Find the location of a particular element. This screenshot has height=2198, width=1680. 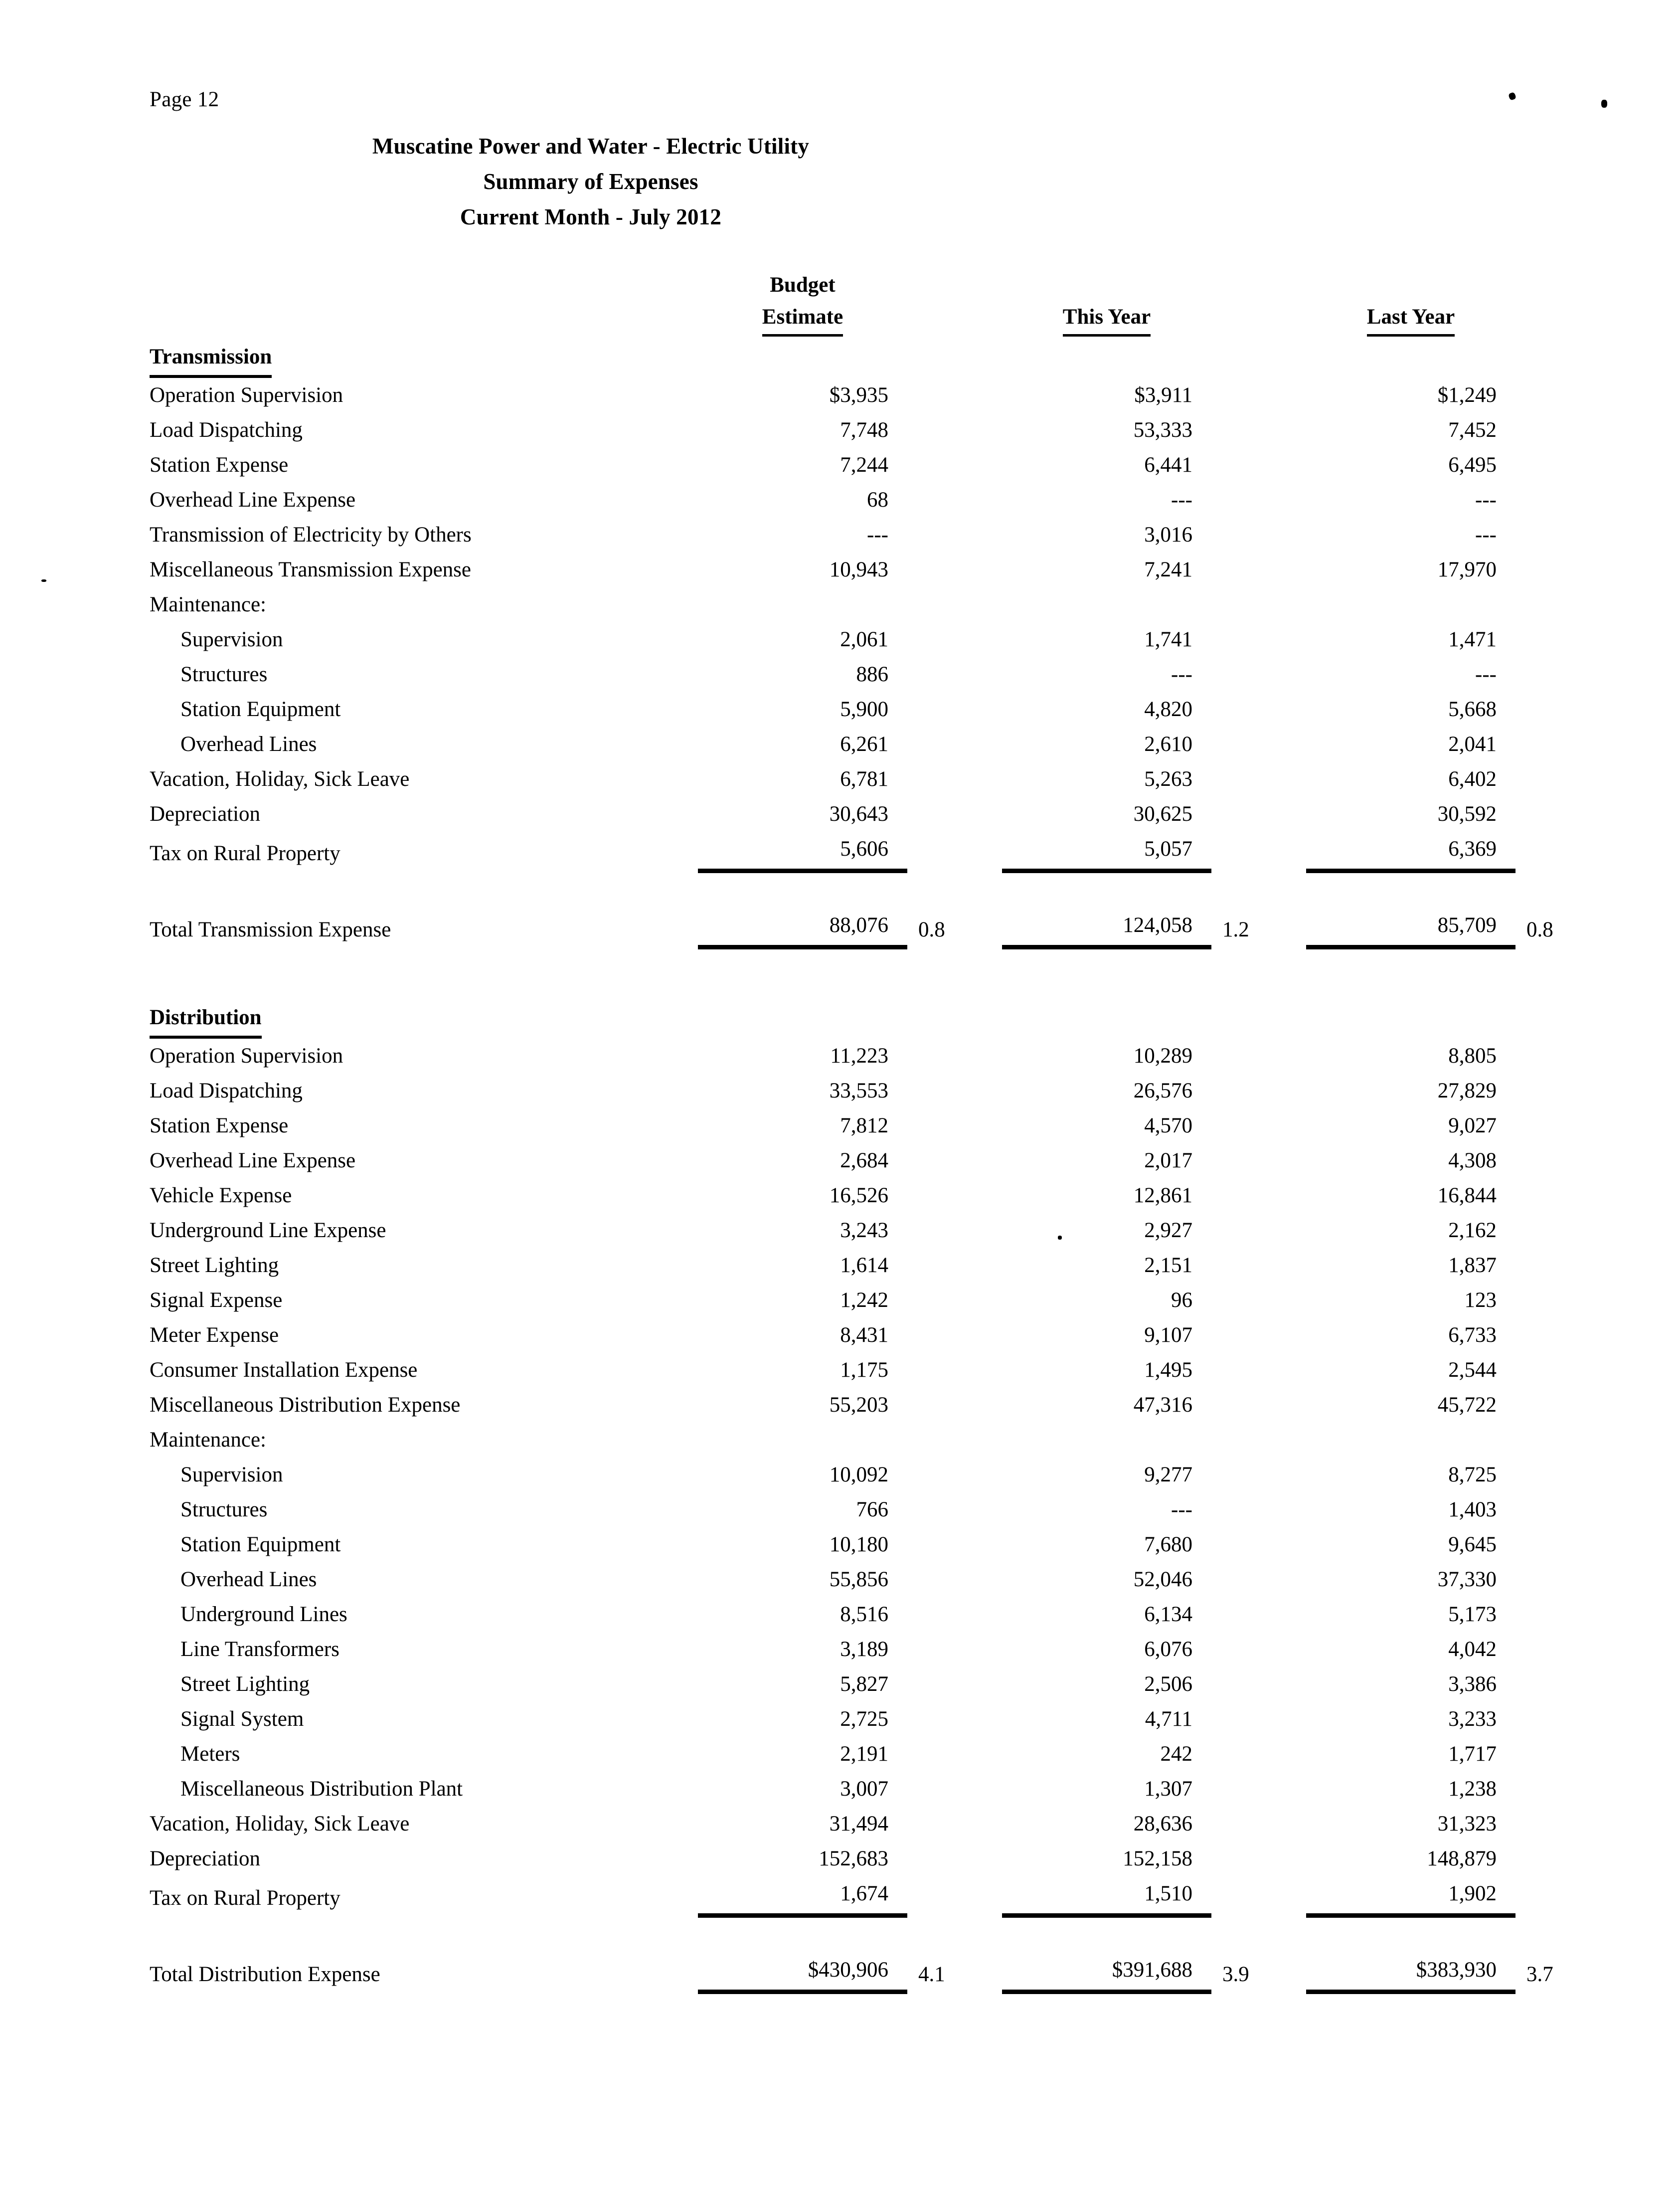

row-label: Supervision is located at coordinates (231, 1474).